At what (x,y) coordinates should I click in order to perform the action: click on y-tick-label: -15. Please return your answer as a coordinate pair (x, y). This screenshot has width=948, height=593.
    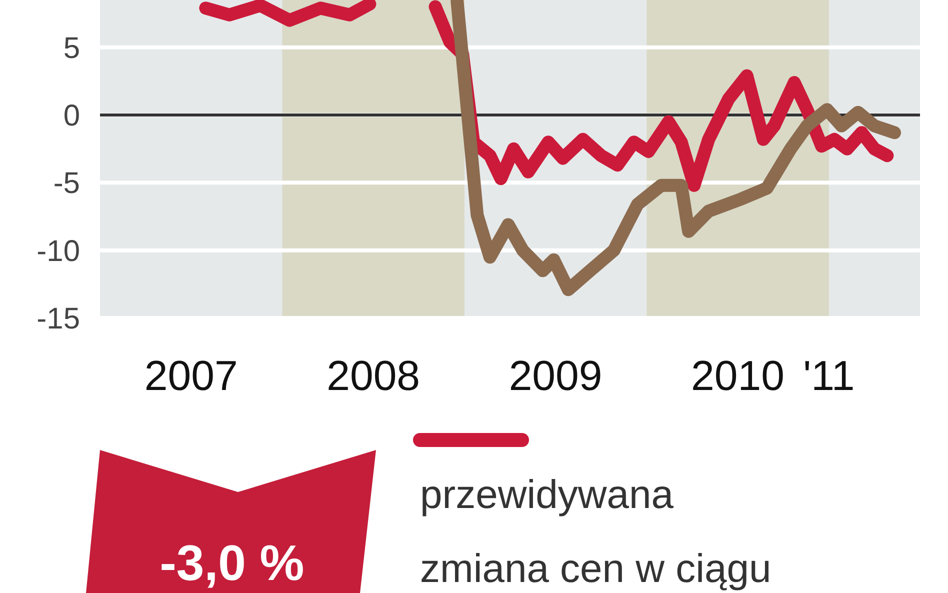
    Looking at the image, I should click on (58, 319).